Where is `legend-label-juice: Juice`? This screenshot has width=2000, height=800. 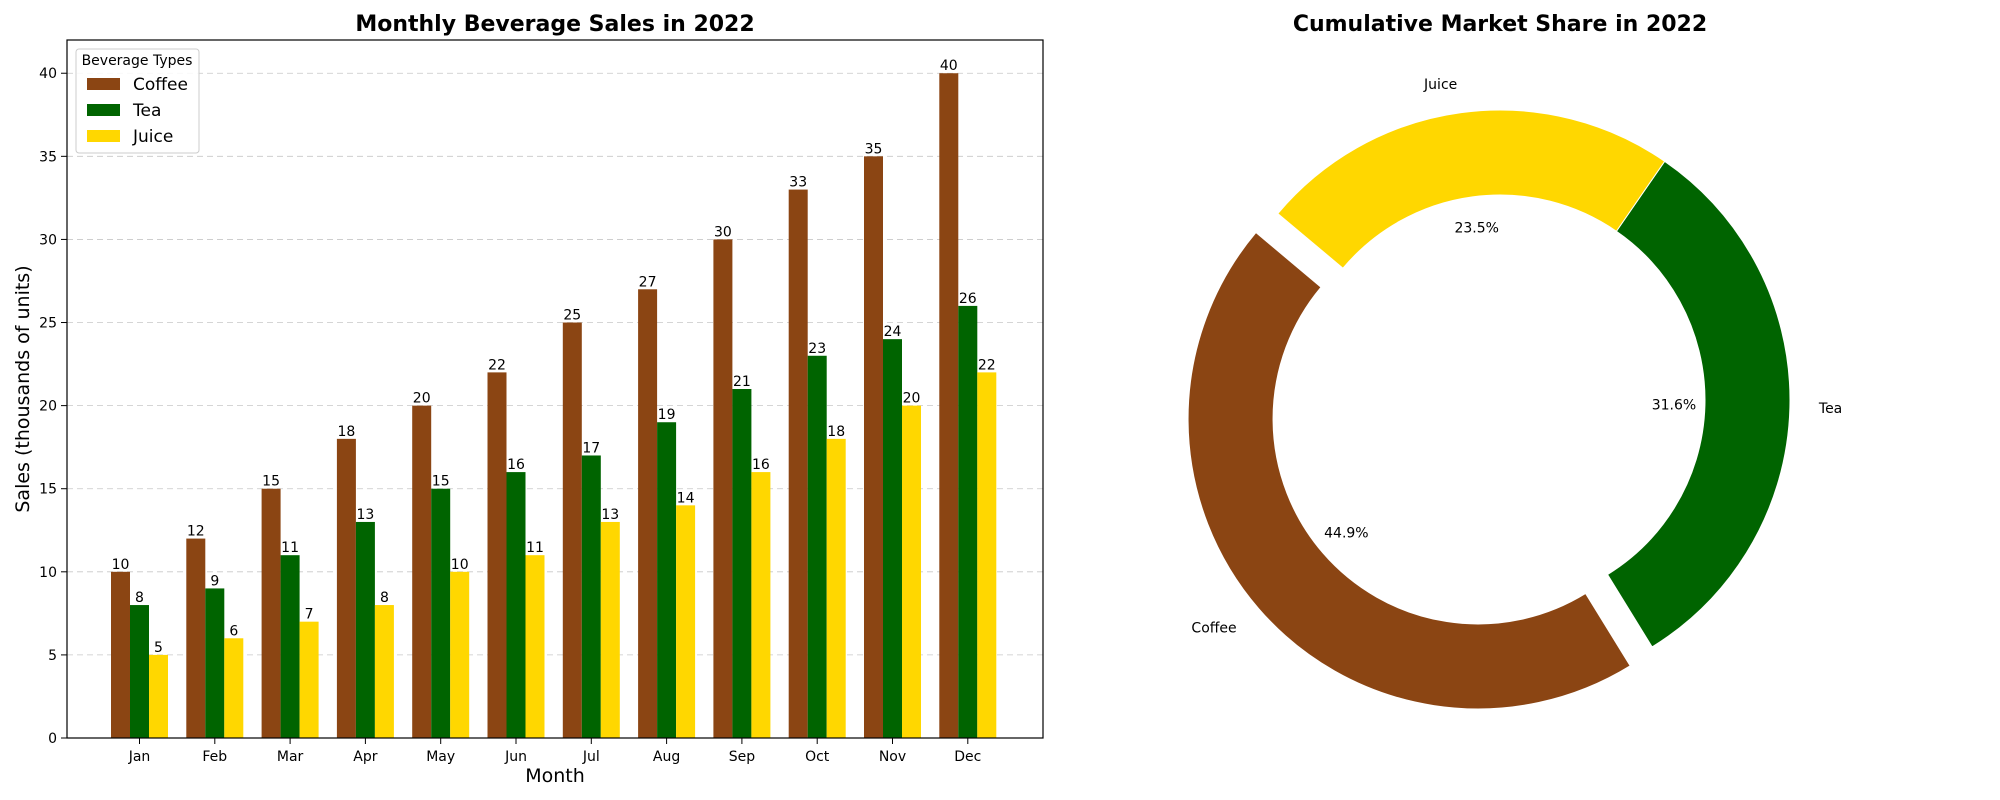
legend-label-juice: Juice is located at coordinates (152, 137).